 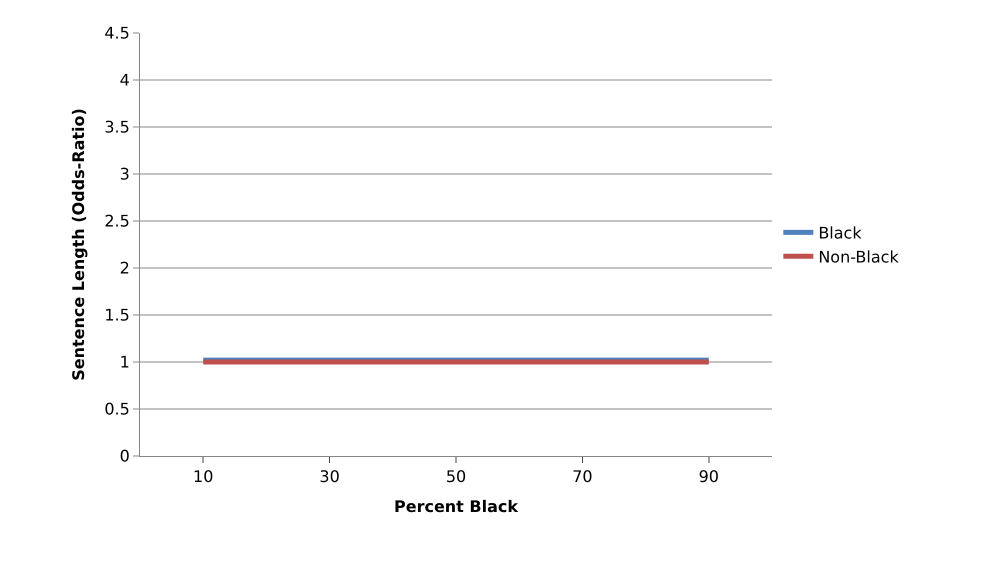 What do you see at coordinates (582, 476) in the screenshot?
I see `x-tick-label: 70` at bounding box center [582, 476].